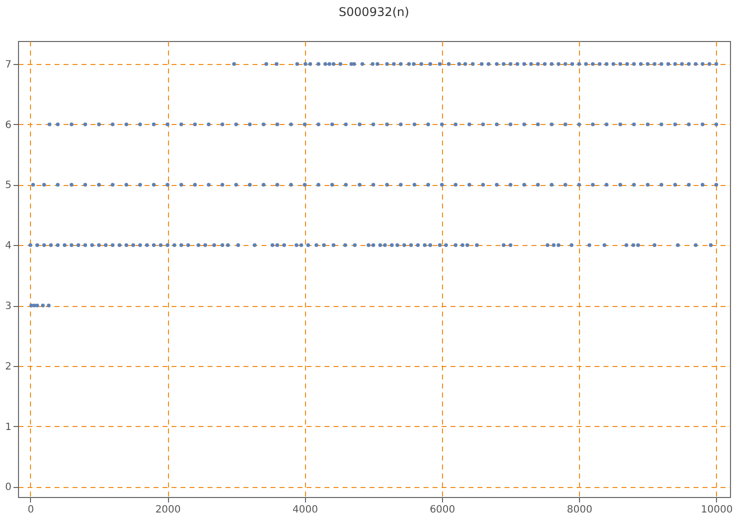 The height and width of the screenshot is (524, 750). Describe the element at coordinates (8, 246) in the screenshot. I see `y-tick-label: 4` at that location.